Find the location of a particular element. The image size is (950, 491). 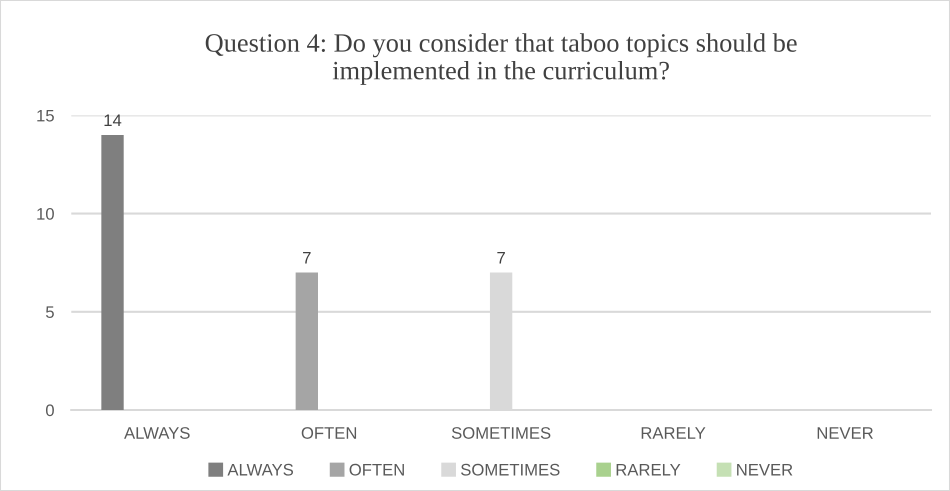

chart-title: Question 4: Do you consider that taboo topics should be implemented in the curriculum? is located at coordinates (501, 59).